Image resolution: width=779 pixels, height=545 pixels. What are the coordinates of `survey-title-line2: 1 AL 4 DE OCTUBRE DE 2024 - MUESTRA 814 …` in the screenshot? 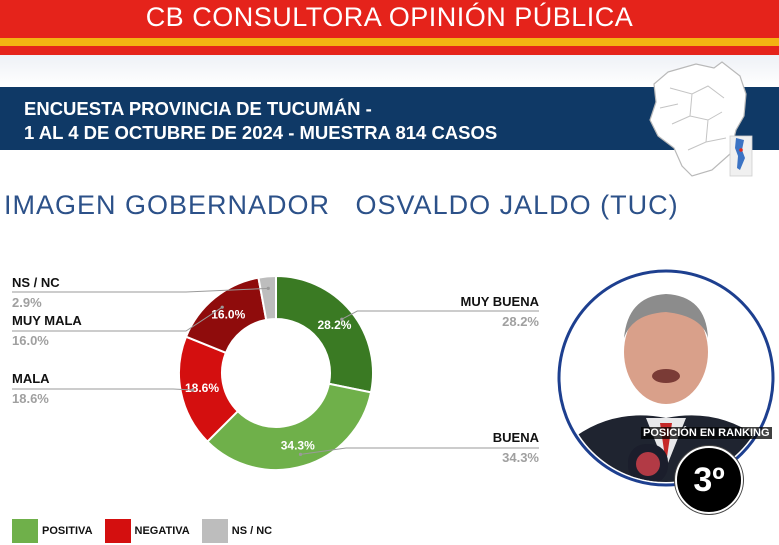 It's located at (261, 132).